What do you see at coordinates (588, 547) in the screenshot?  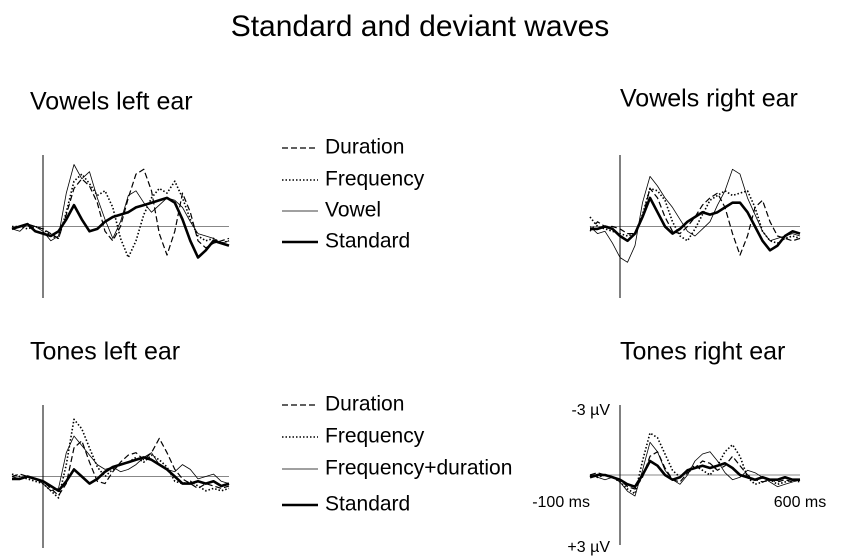 I see `y-tick-label: +3 µV` at bounding box center [588, 547].